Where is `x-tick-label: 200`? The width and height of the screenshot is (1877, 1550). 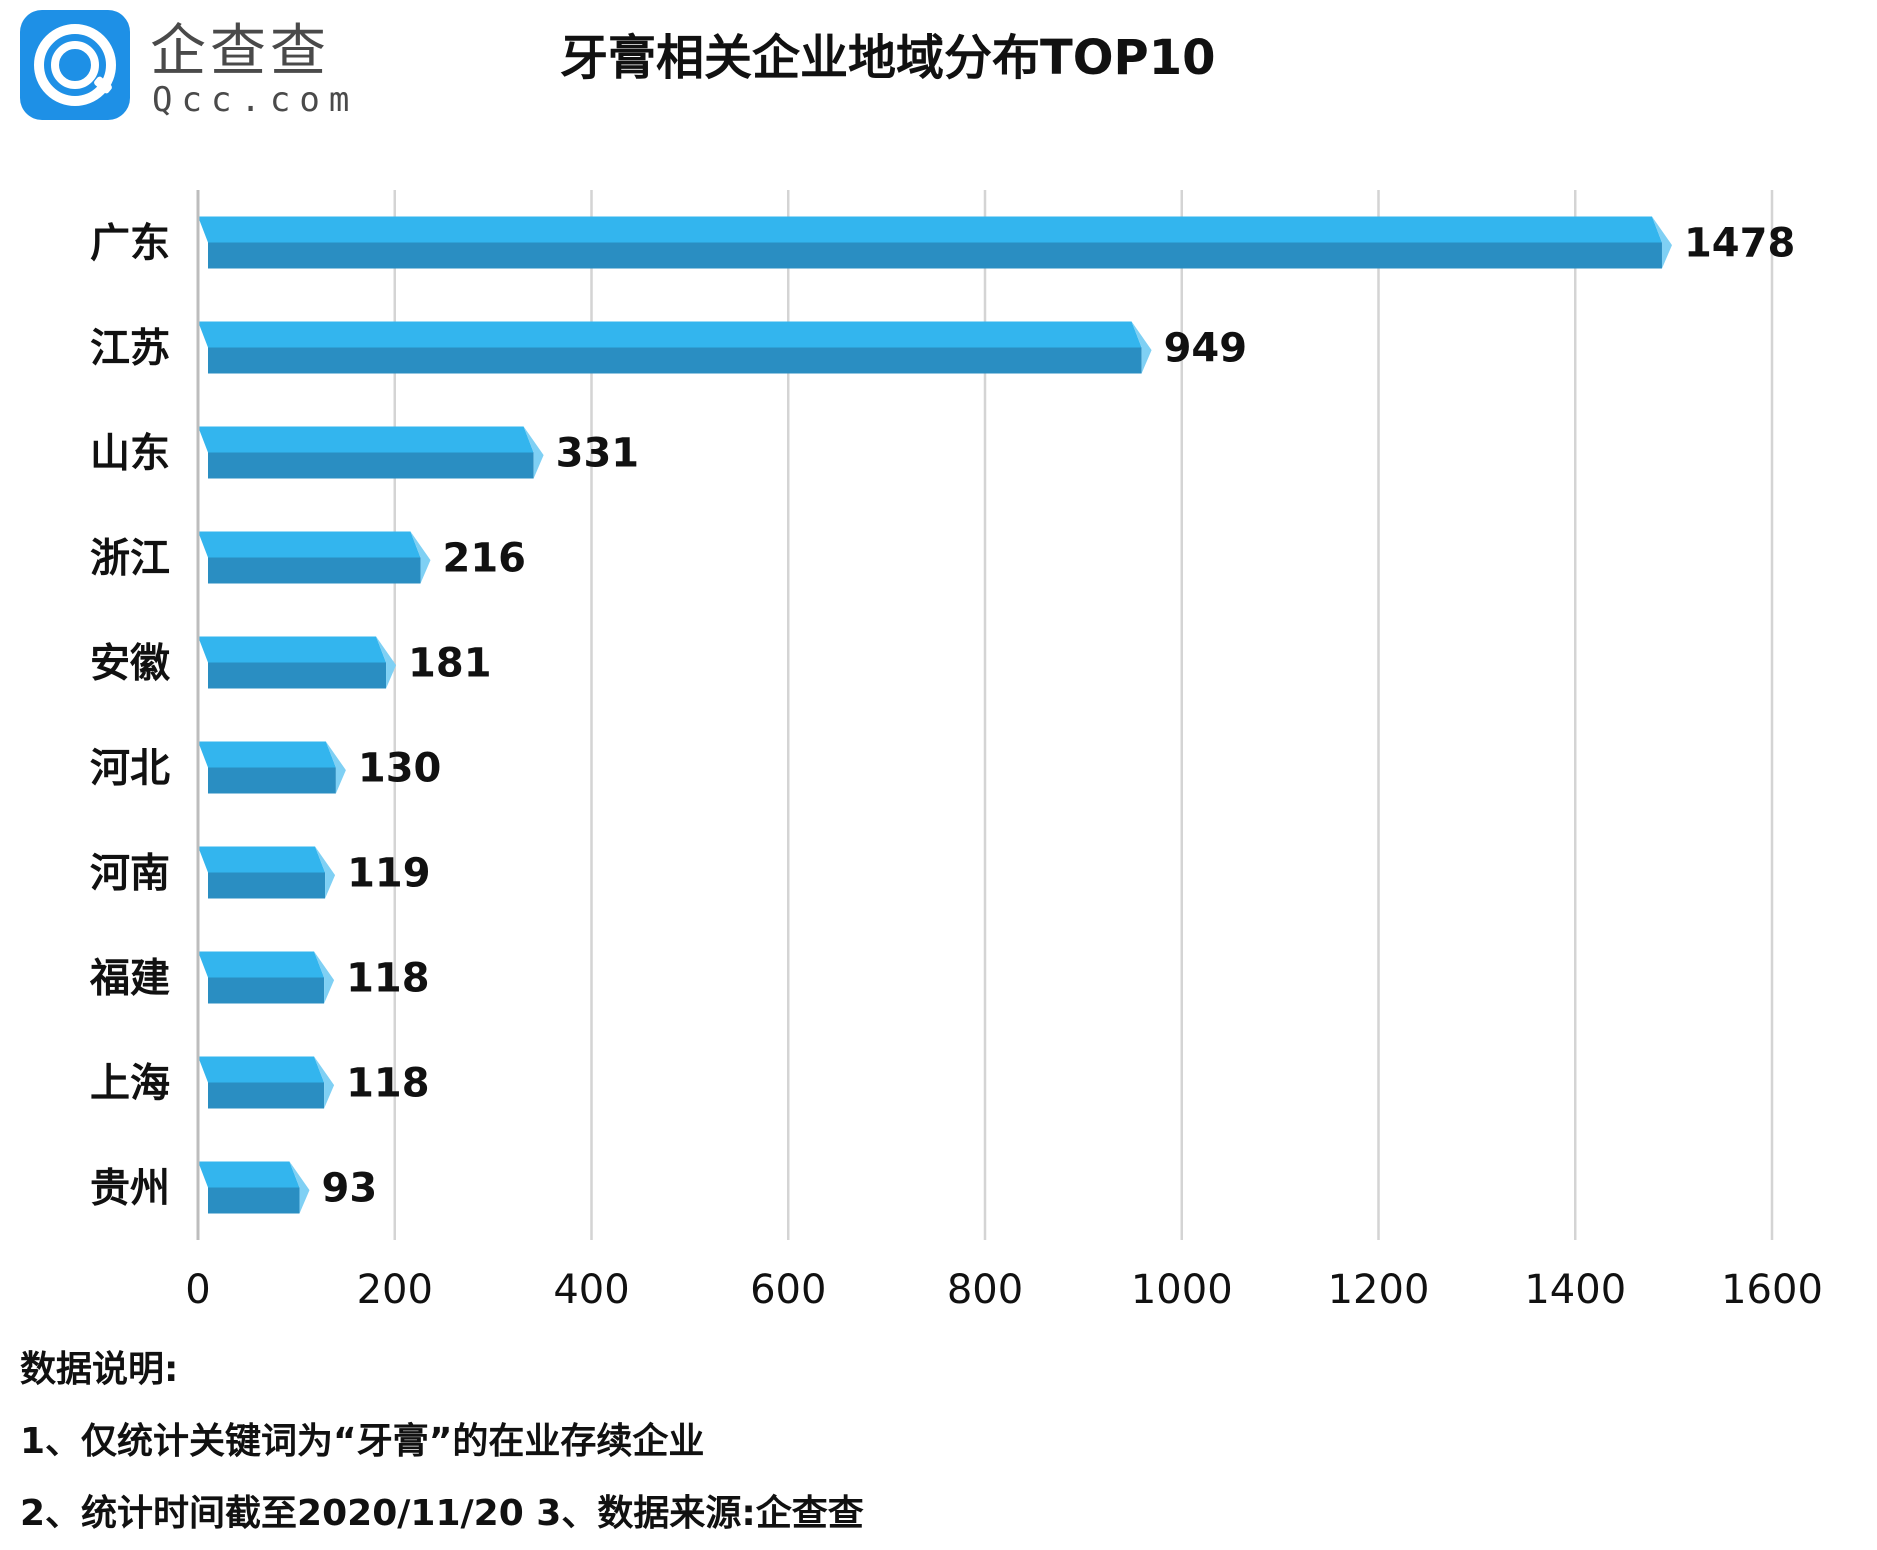 x-tick-label: 200 is located at coordinates (395, 1290).